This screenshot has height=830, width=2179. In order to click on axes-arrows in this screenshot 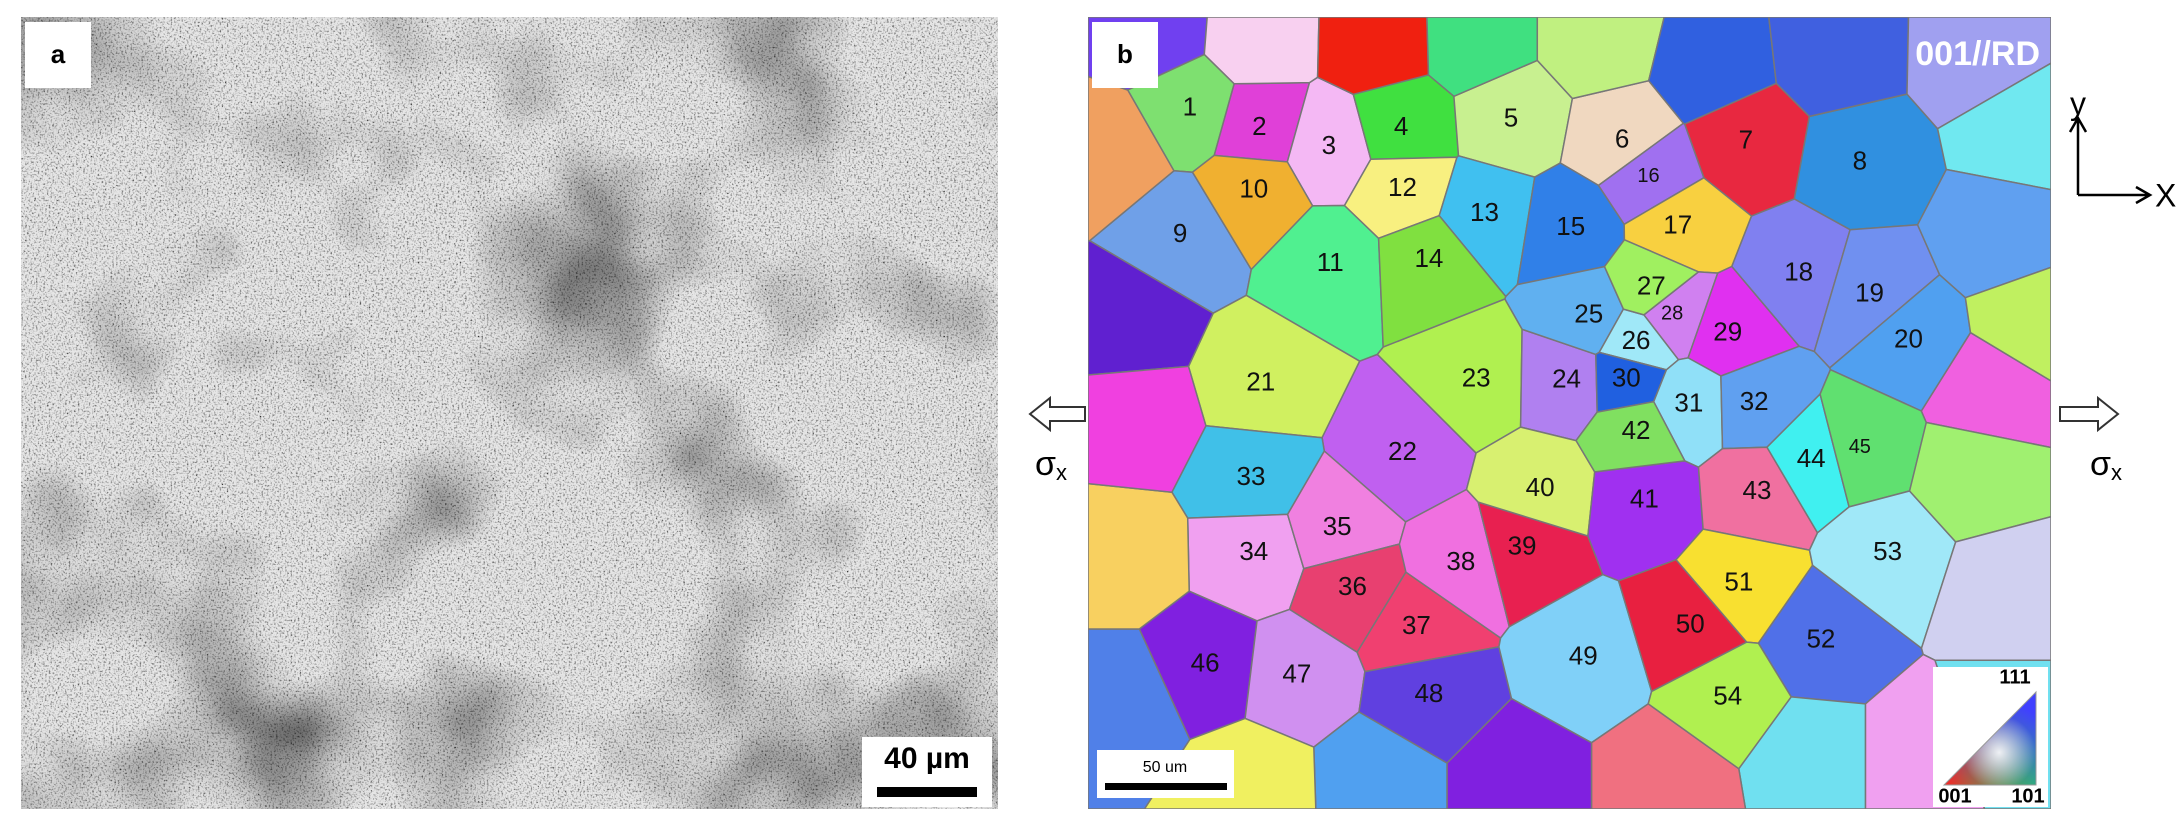, I will do `click(2110, 160)`.